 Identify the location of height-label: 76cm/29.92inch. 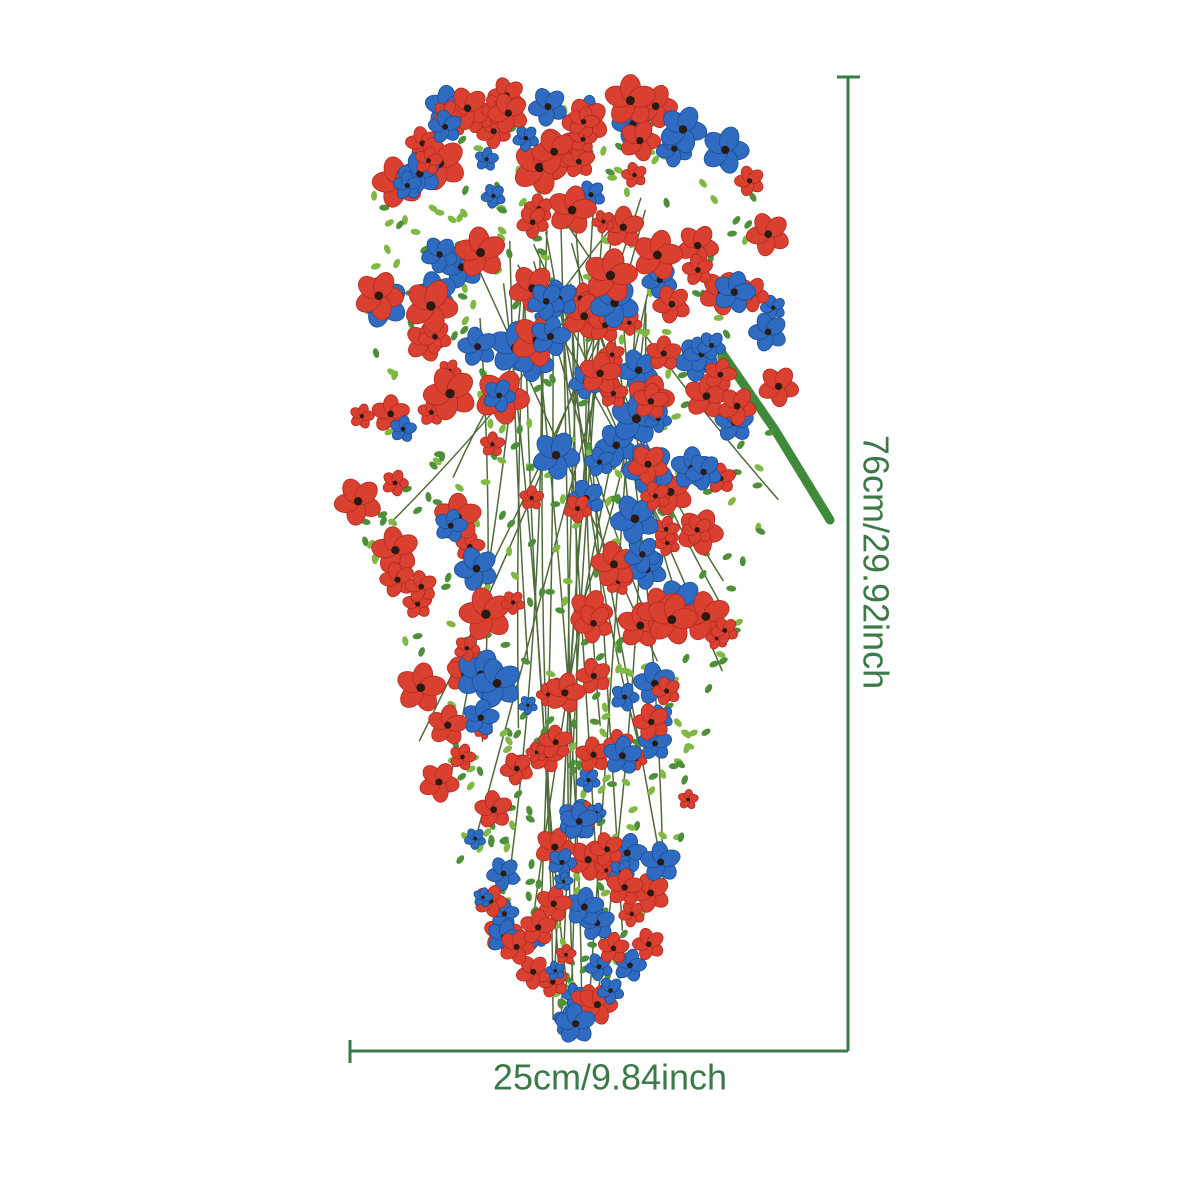
(875, 562).